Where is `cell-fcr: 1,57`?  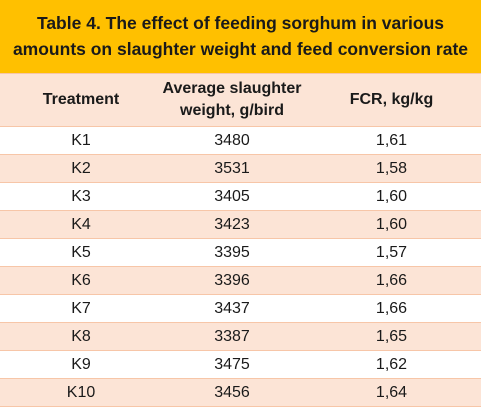
cell-fcr: 1,57 is located at coordinates (391, 252).